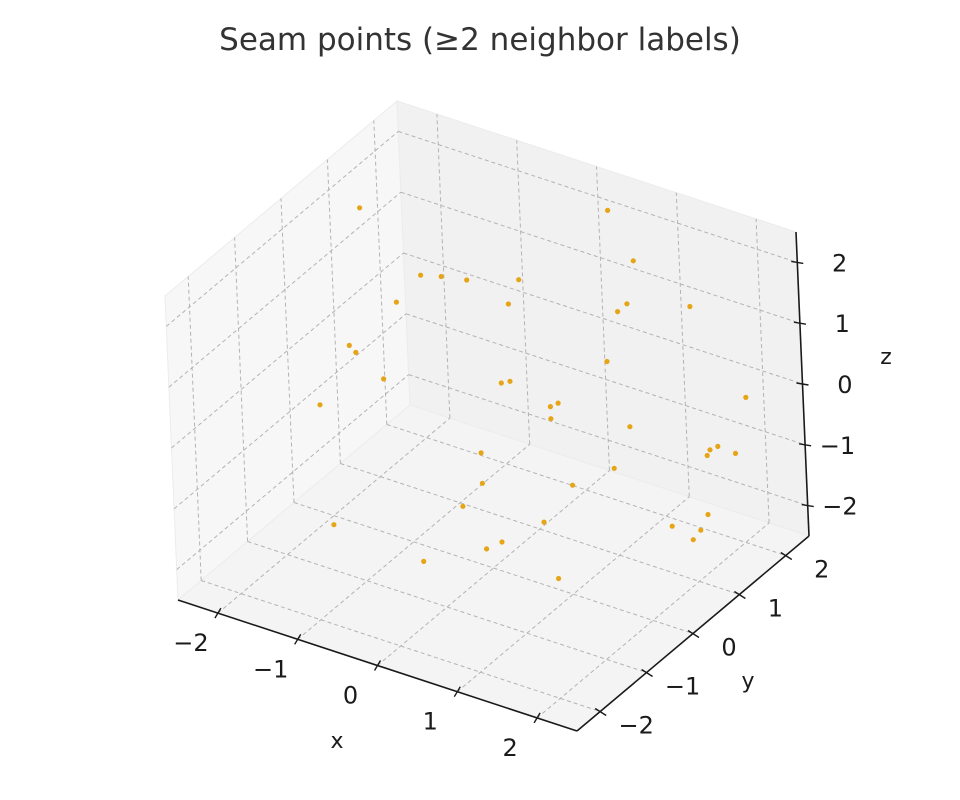  What do you see at coordinates (190, 643) in the screenshot?
I see `x-tick-label: −2` at bounding box center [190, 643].